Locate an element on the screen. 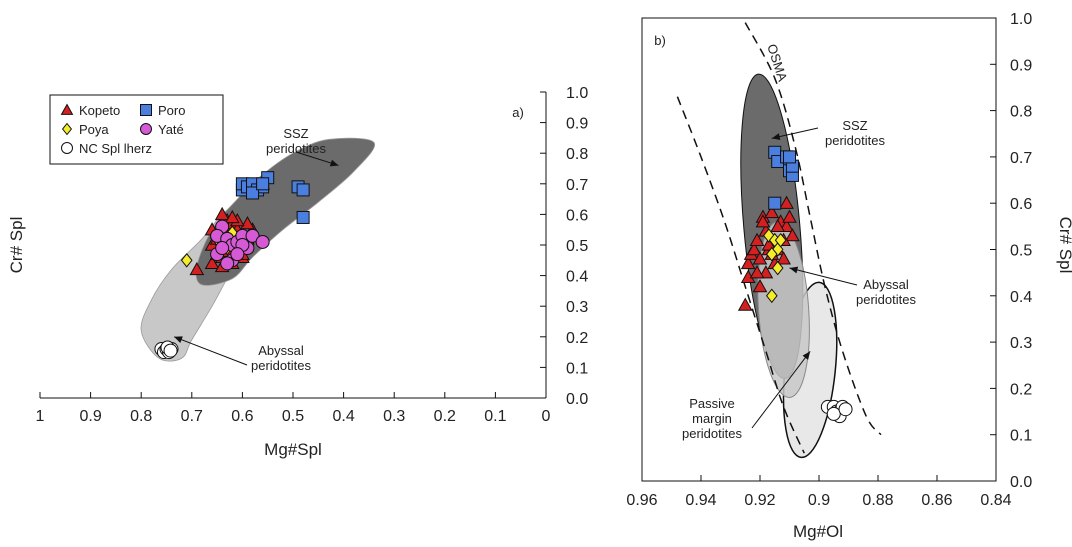 The width and height of the screenshot is (1072, 547). x-tick-label: 0.96 is located at coordinates (641, 500).